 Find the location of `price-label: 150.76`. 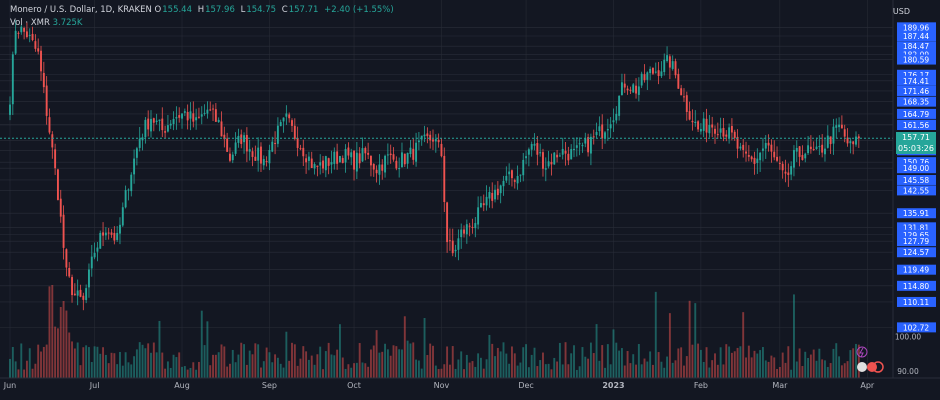

price-label: 150.76 is located at coordinates (916, 162).